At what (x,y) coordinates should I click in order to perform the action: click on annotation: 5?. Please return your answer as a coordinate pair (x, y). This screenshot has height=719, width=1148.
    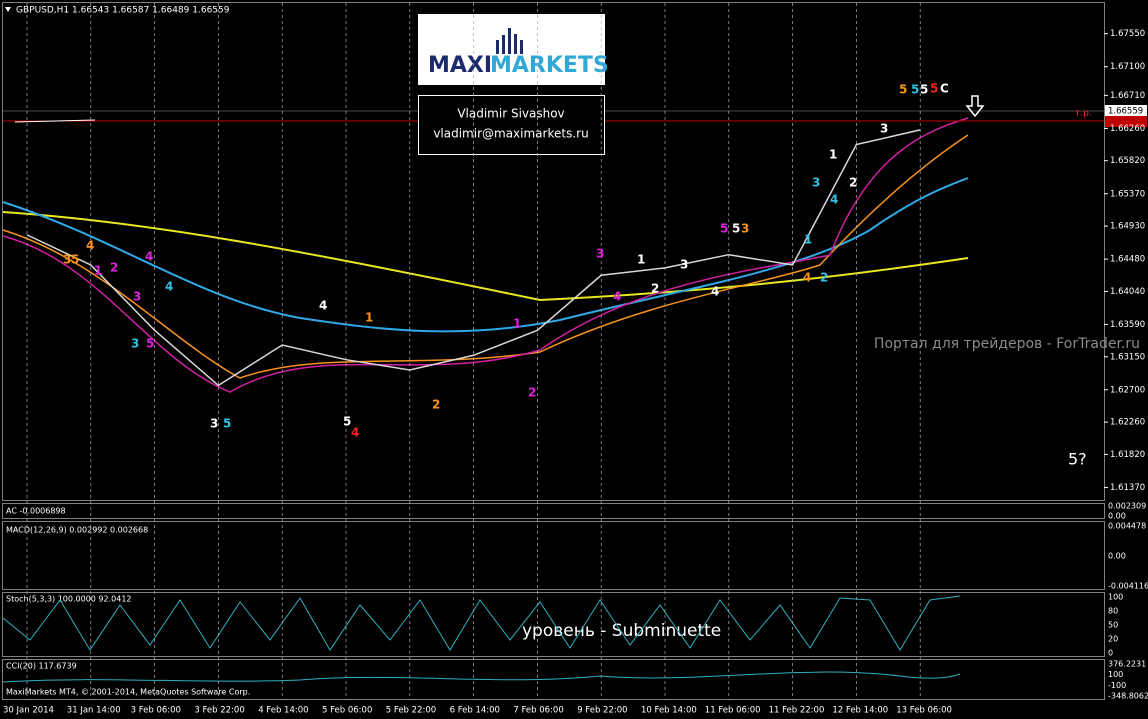
    Looking at the image, I should click on (1077, 459).